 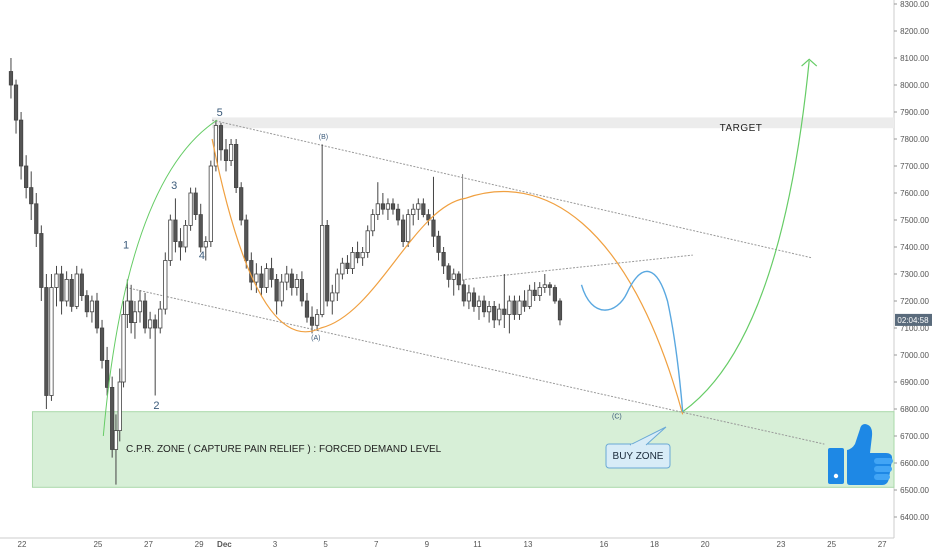 I want to click on buy-zone-pointer, so click(x=648, y=436).